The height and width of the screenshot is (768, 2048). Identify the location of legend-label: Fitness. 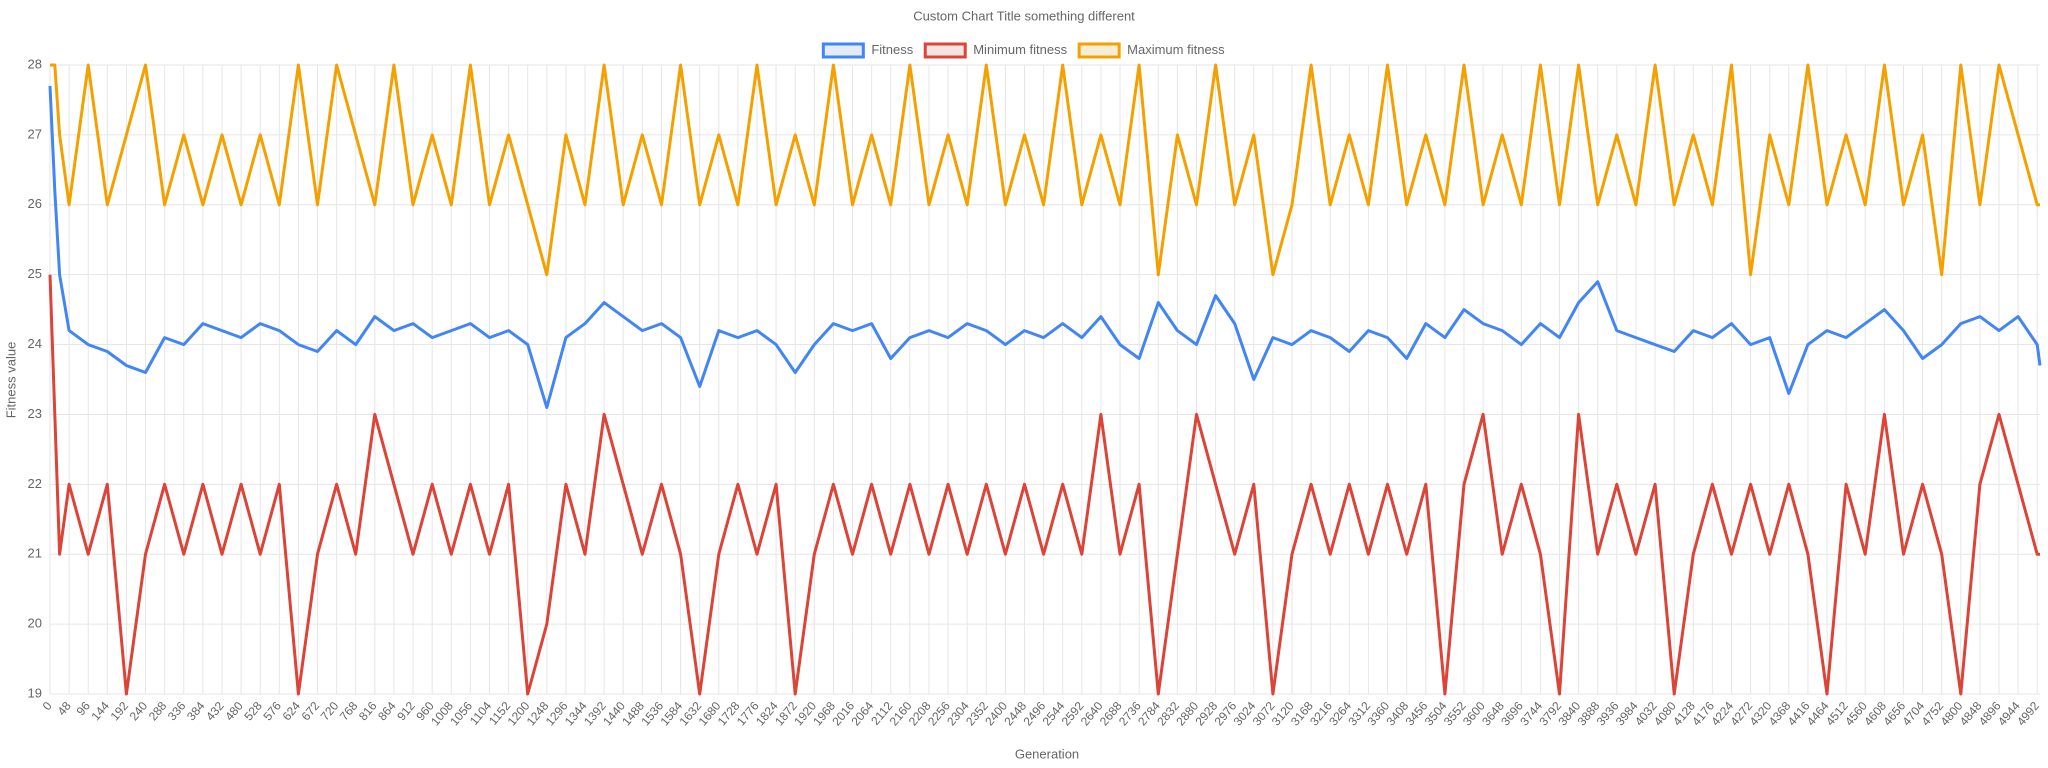
(892, 49).